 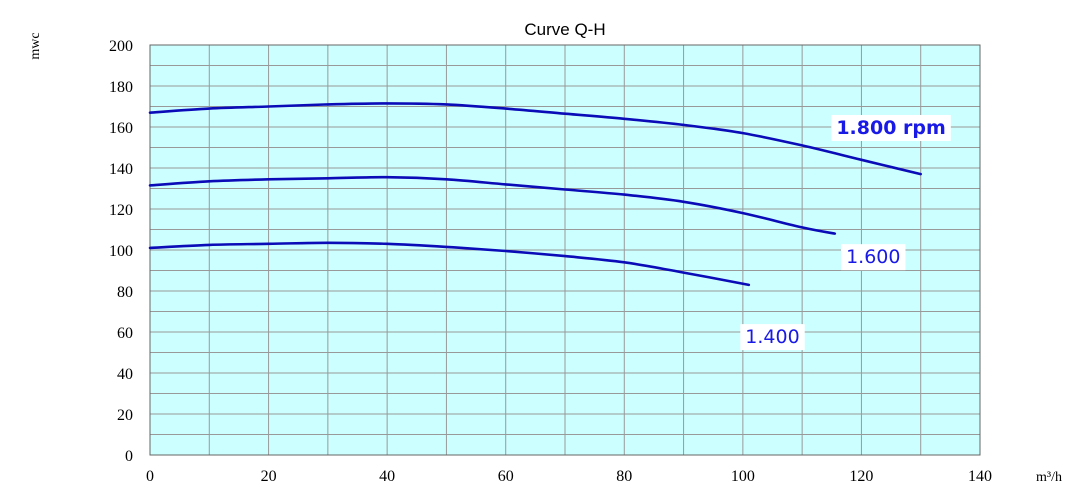 I want to click on y-tick-label: 80, so click(x=125, y=292).